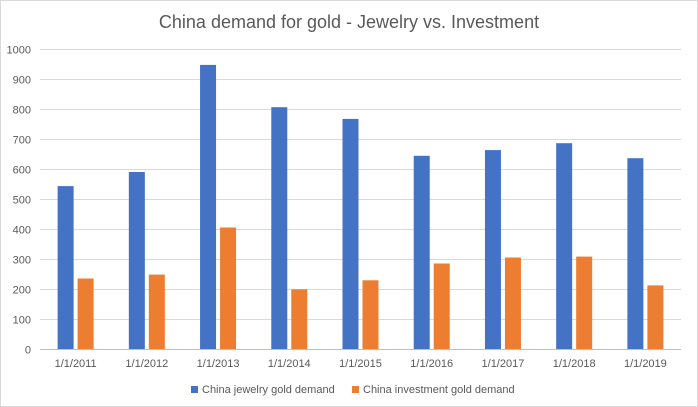  Describe the element at coordinates (503, 364) in the screenshot. I see `x-tick-label: 1/1/2017` at that location.